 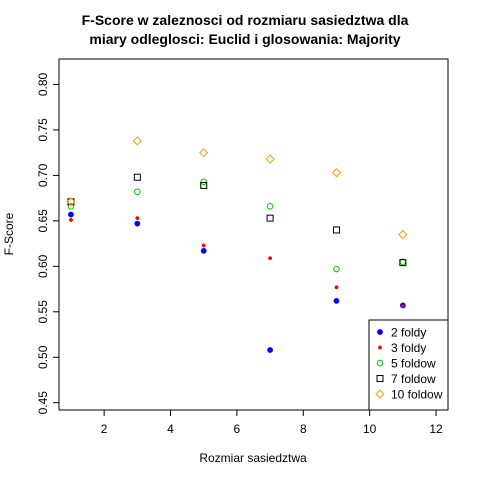 What do you see at coordinates (380, 363) in the screenshot?
I see `legend-marker-5-foldow` at bounding box center [380, 363].